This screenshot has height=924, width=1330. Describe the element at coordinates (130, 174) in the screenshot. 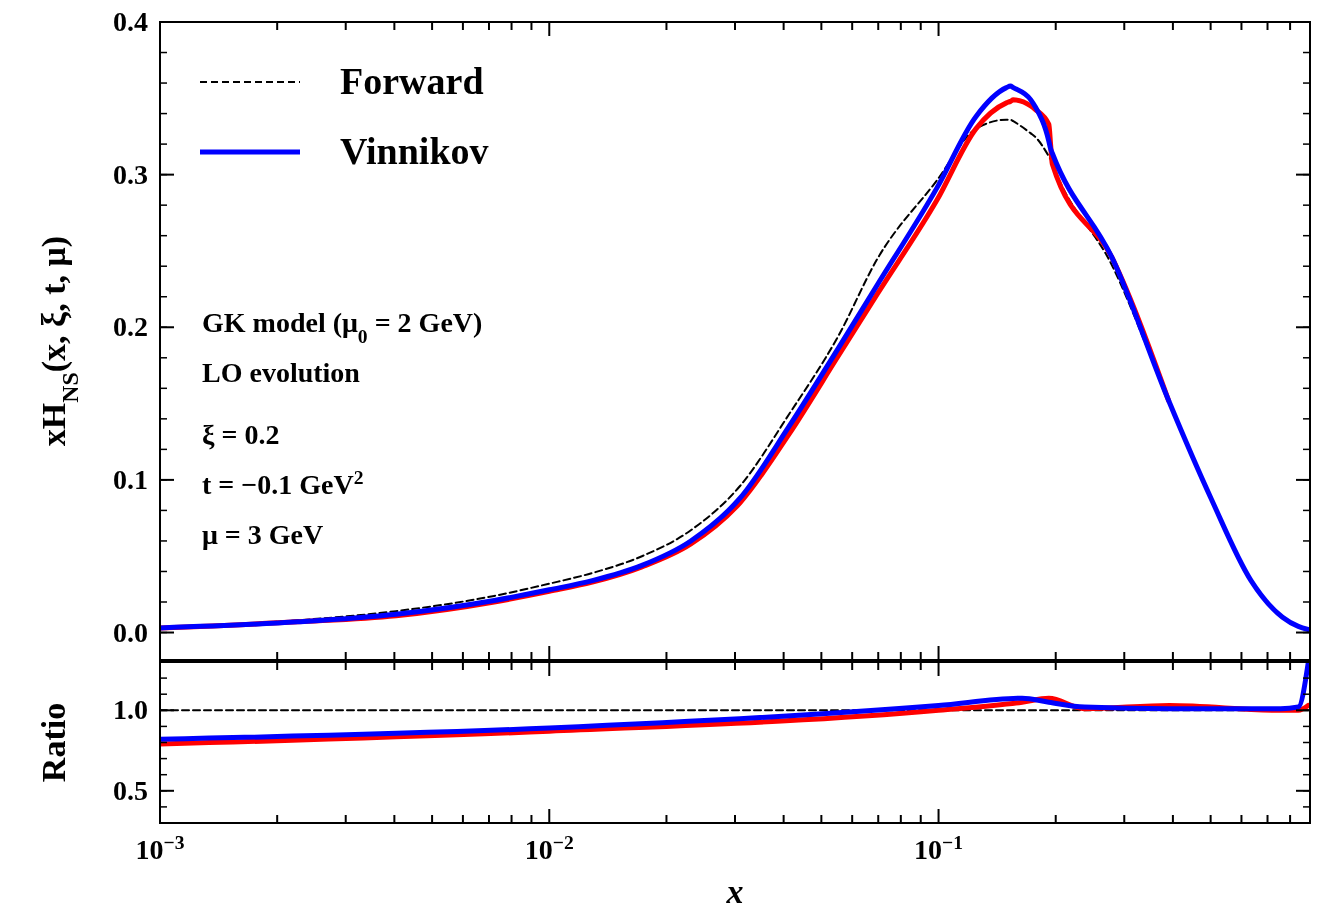

I see `y-tick-label: 0.3` at that location.